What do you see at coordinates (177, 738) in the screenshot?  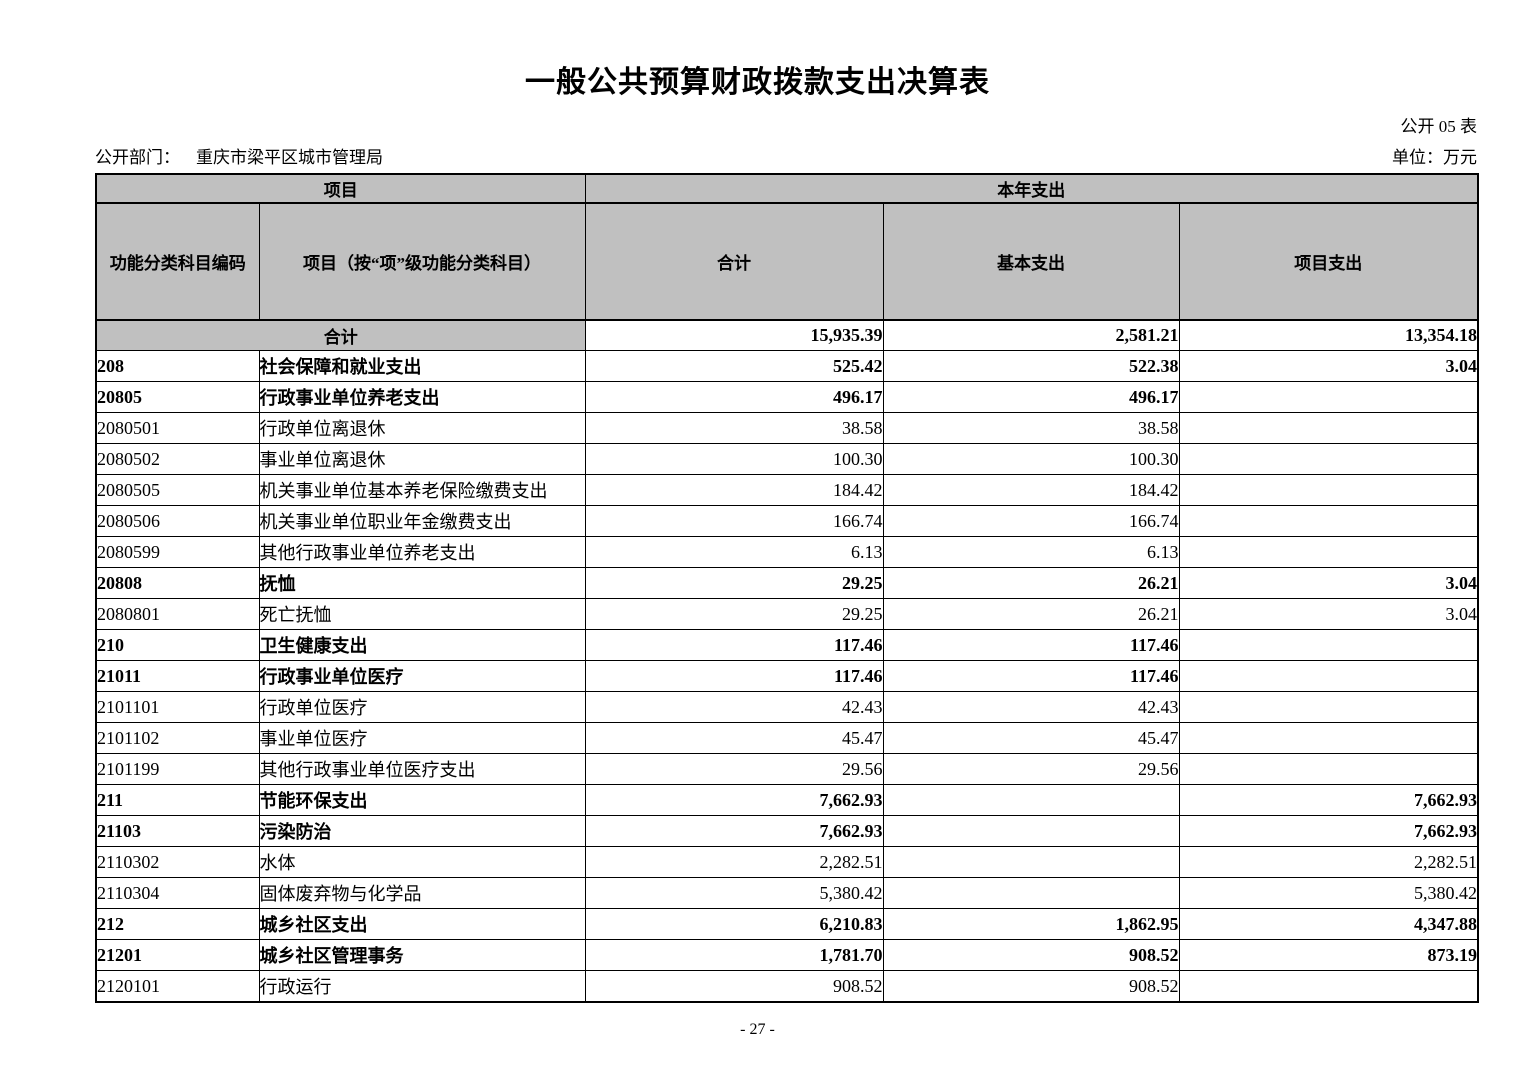 I see `row-function-code: 2101102` at bounding box center [177, 738].